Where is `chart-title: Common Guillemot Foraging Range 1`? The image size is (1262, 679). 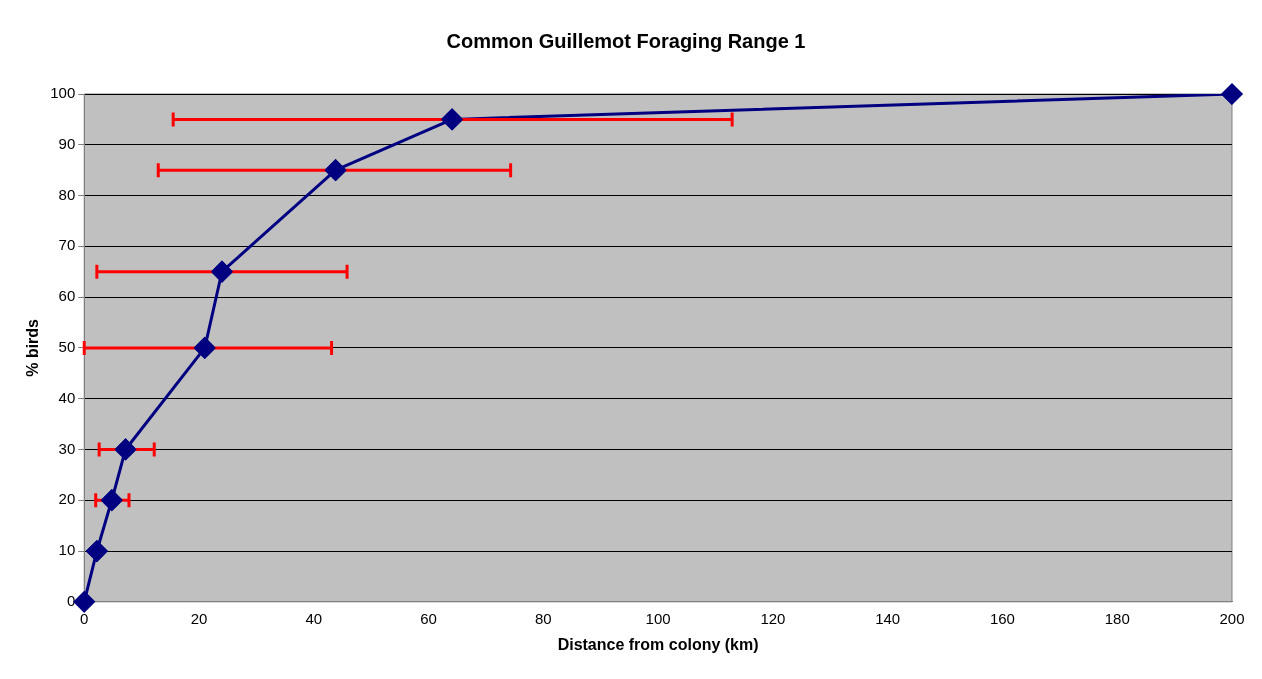 chart-title: Common Guillemot Foraging Range 1 is located at coordinates (626, 40).